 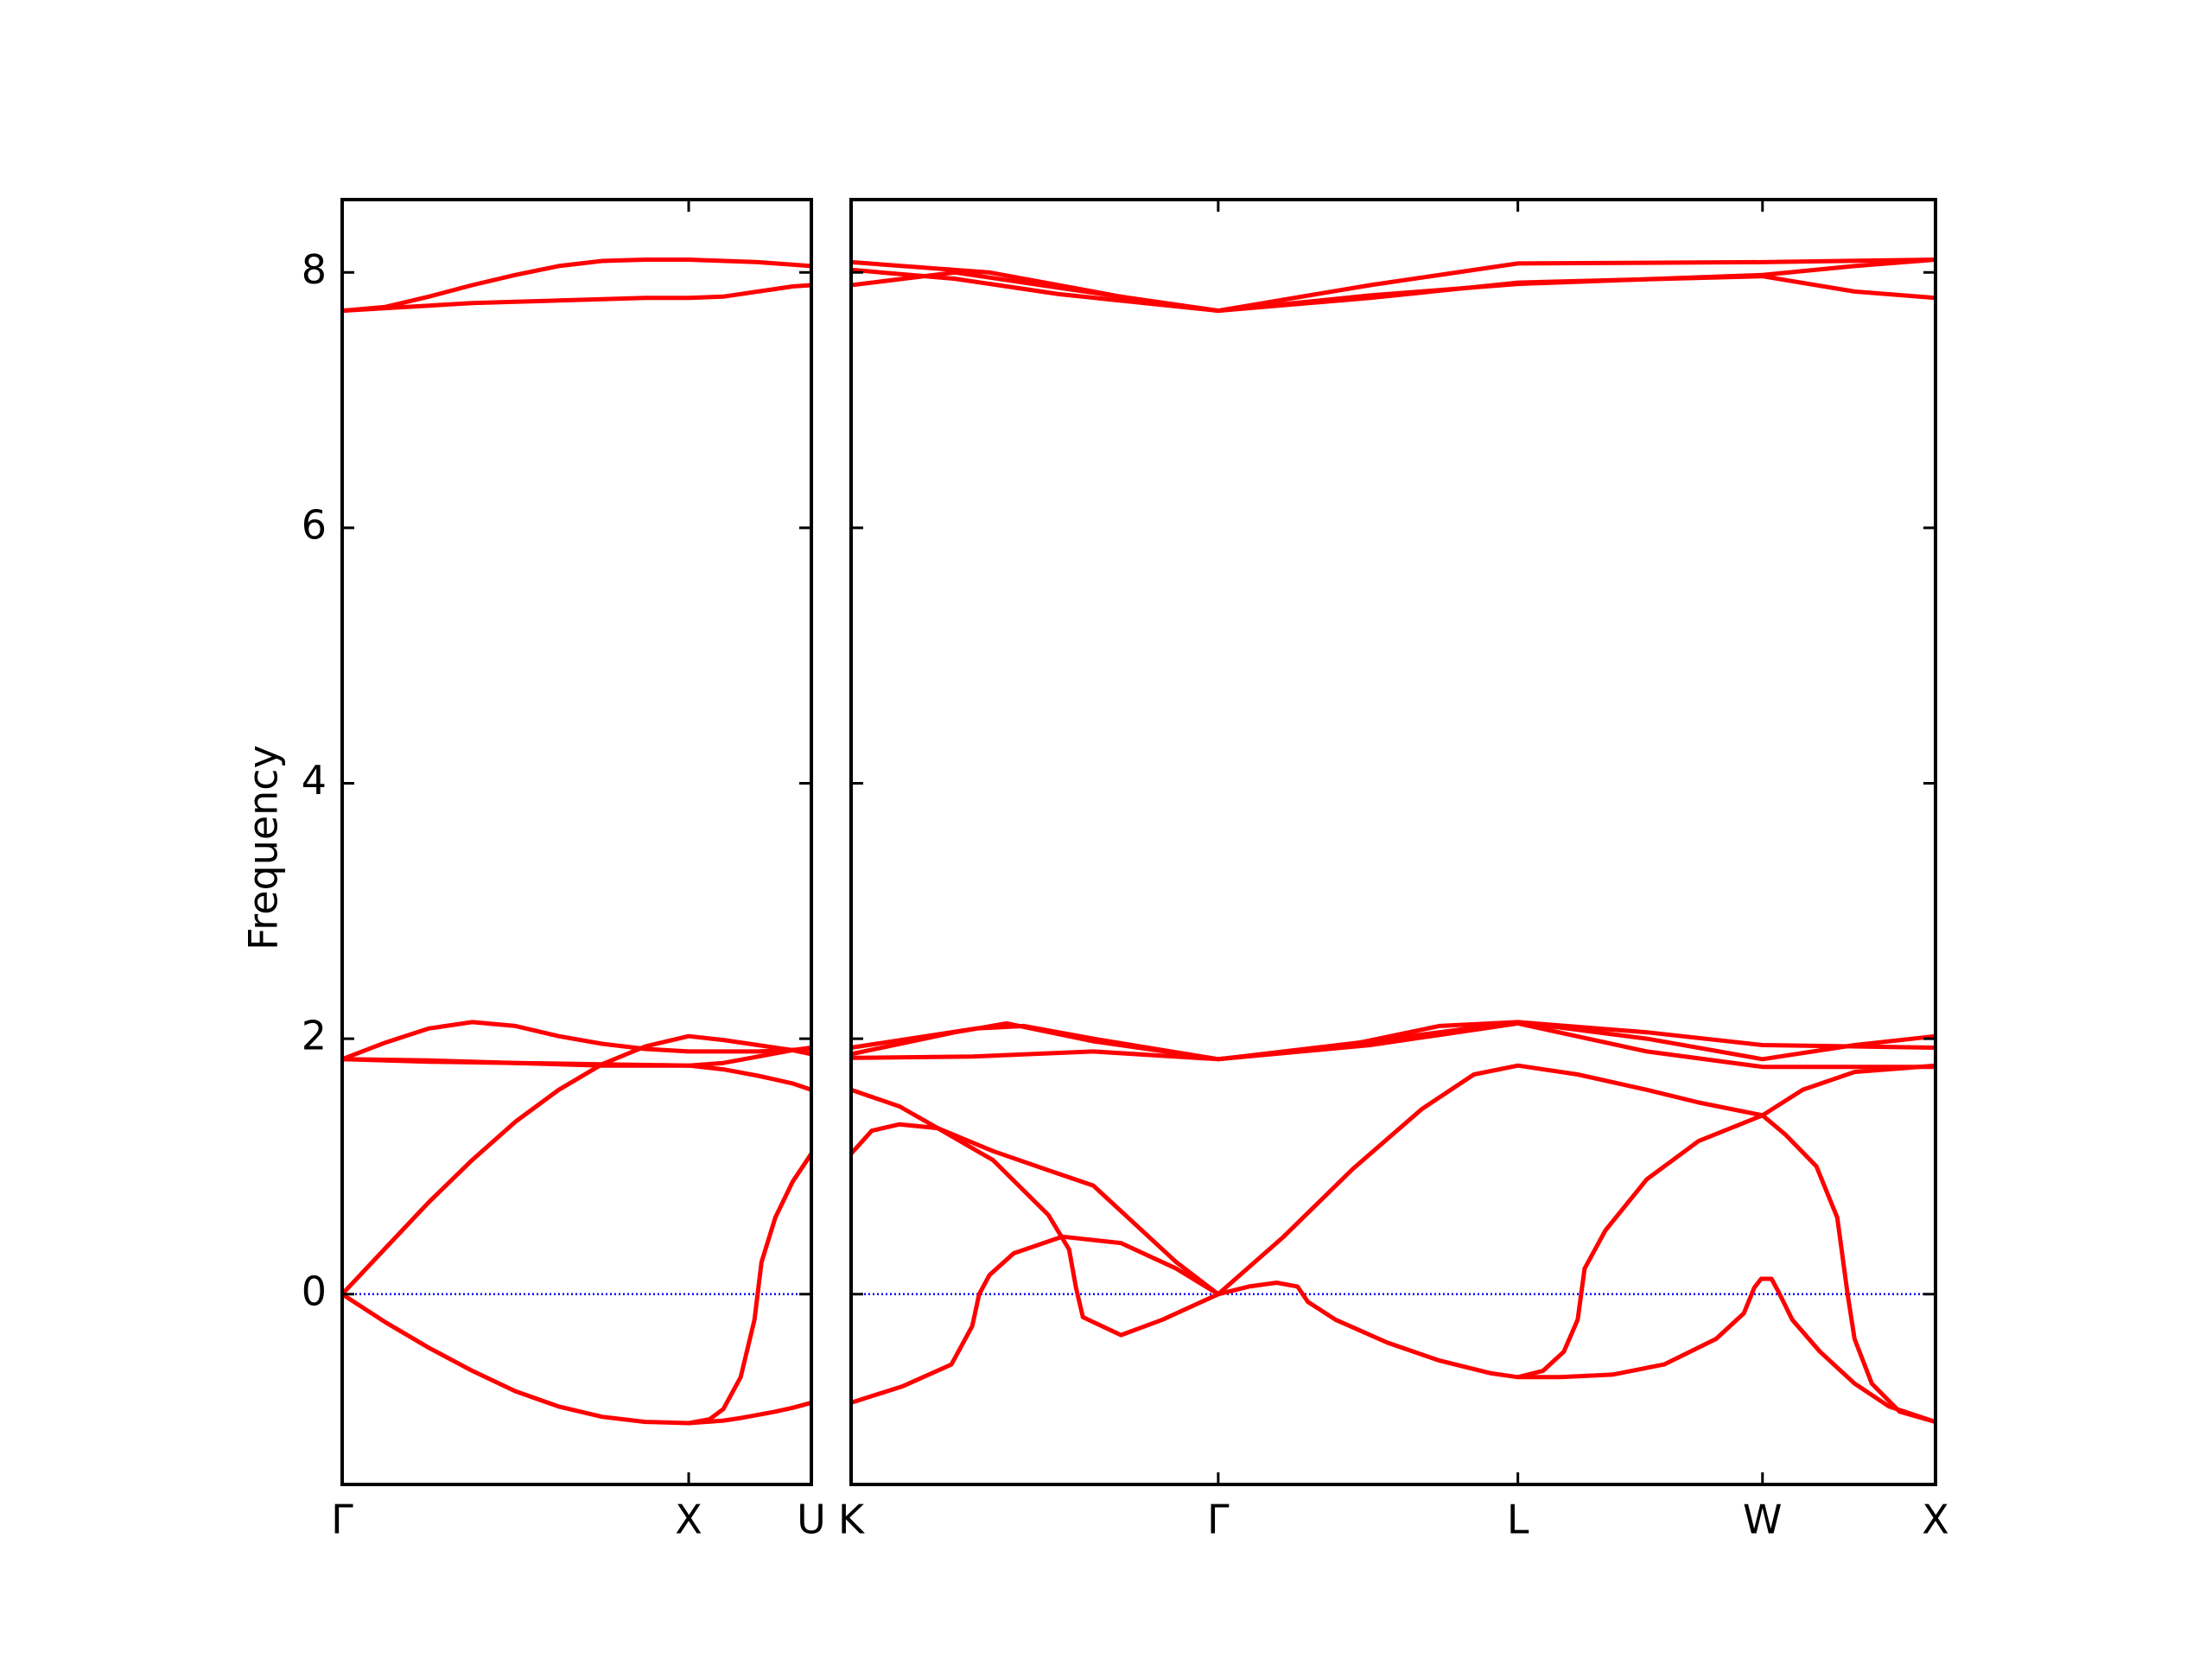 What do you see at coordinates (314, 269) in the screenshot?
I see `y-tick-label: 8` at bounding box center [314, 269].